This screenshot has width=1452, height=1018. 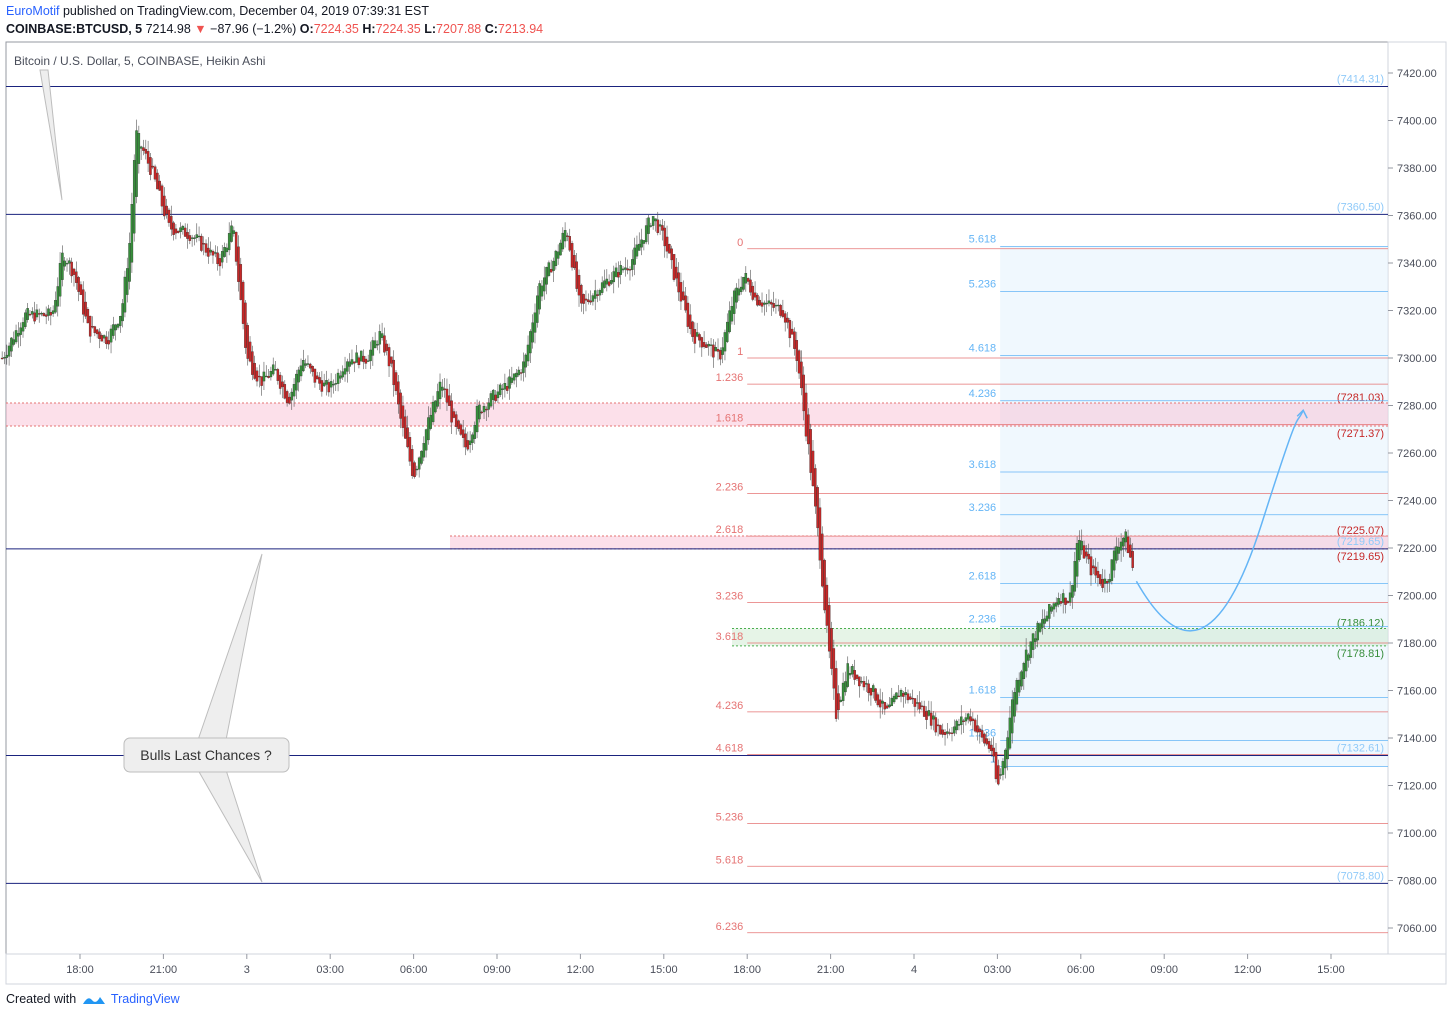 What do you see at coordinates (983, 619) in the screenshot?
I see `fib-blue-ratio-label: 2.236` at bounding box center [983, 619].